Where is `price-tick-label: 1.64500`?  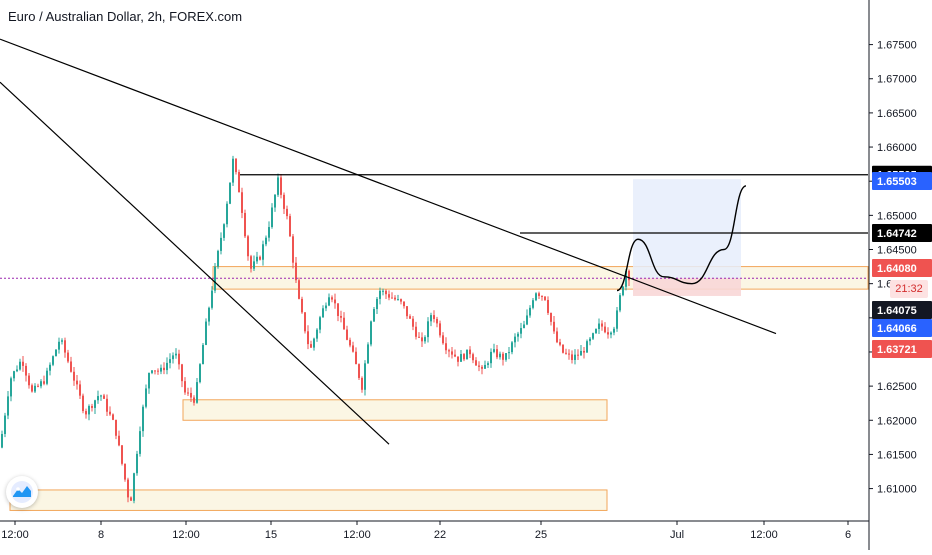 price-tick-label: 1.64500 is located at coordinates (897, 251).